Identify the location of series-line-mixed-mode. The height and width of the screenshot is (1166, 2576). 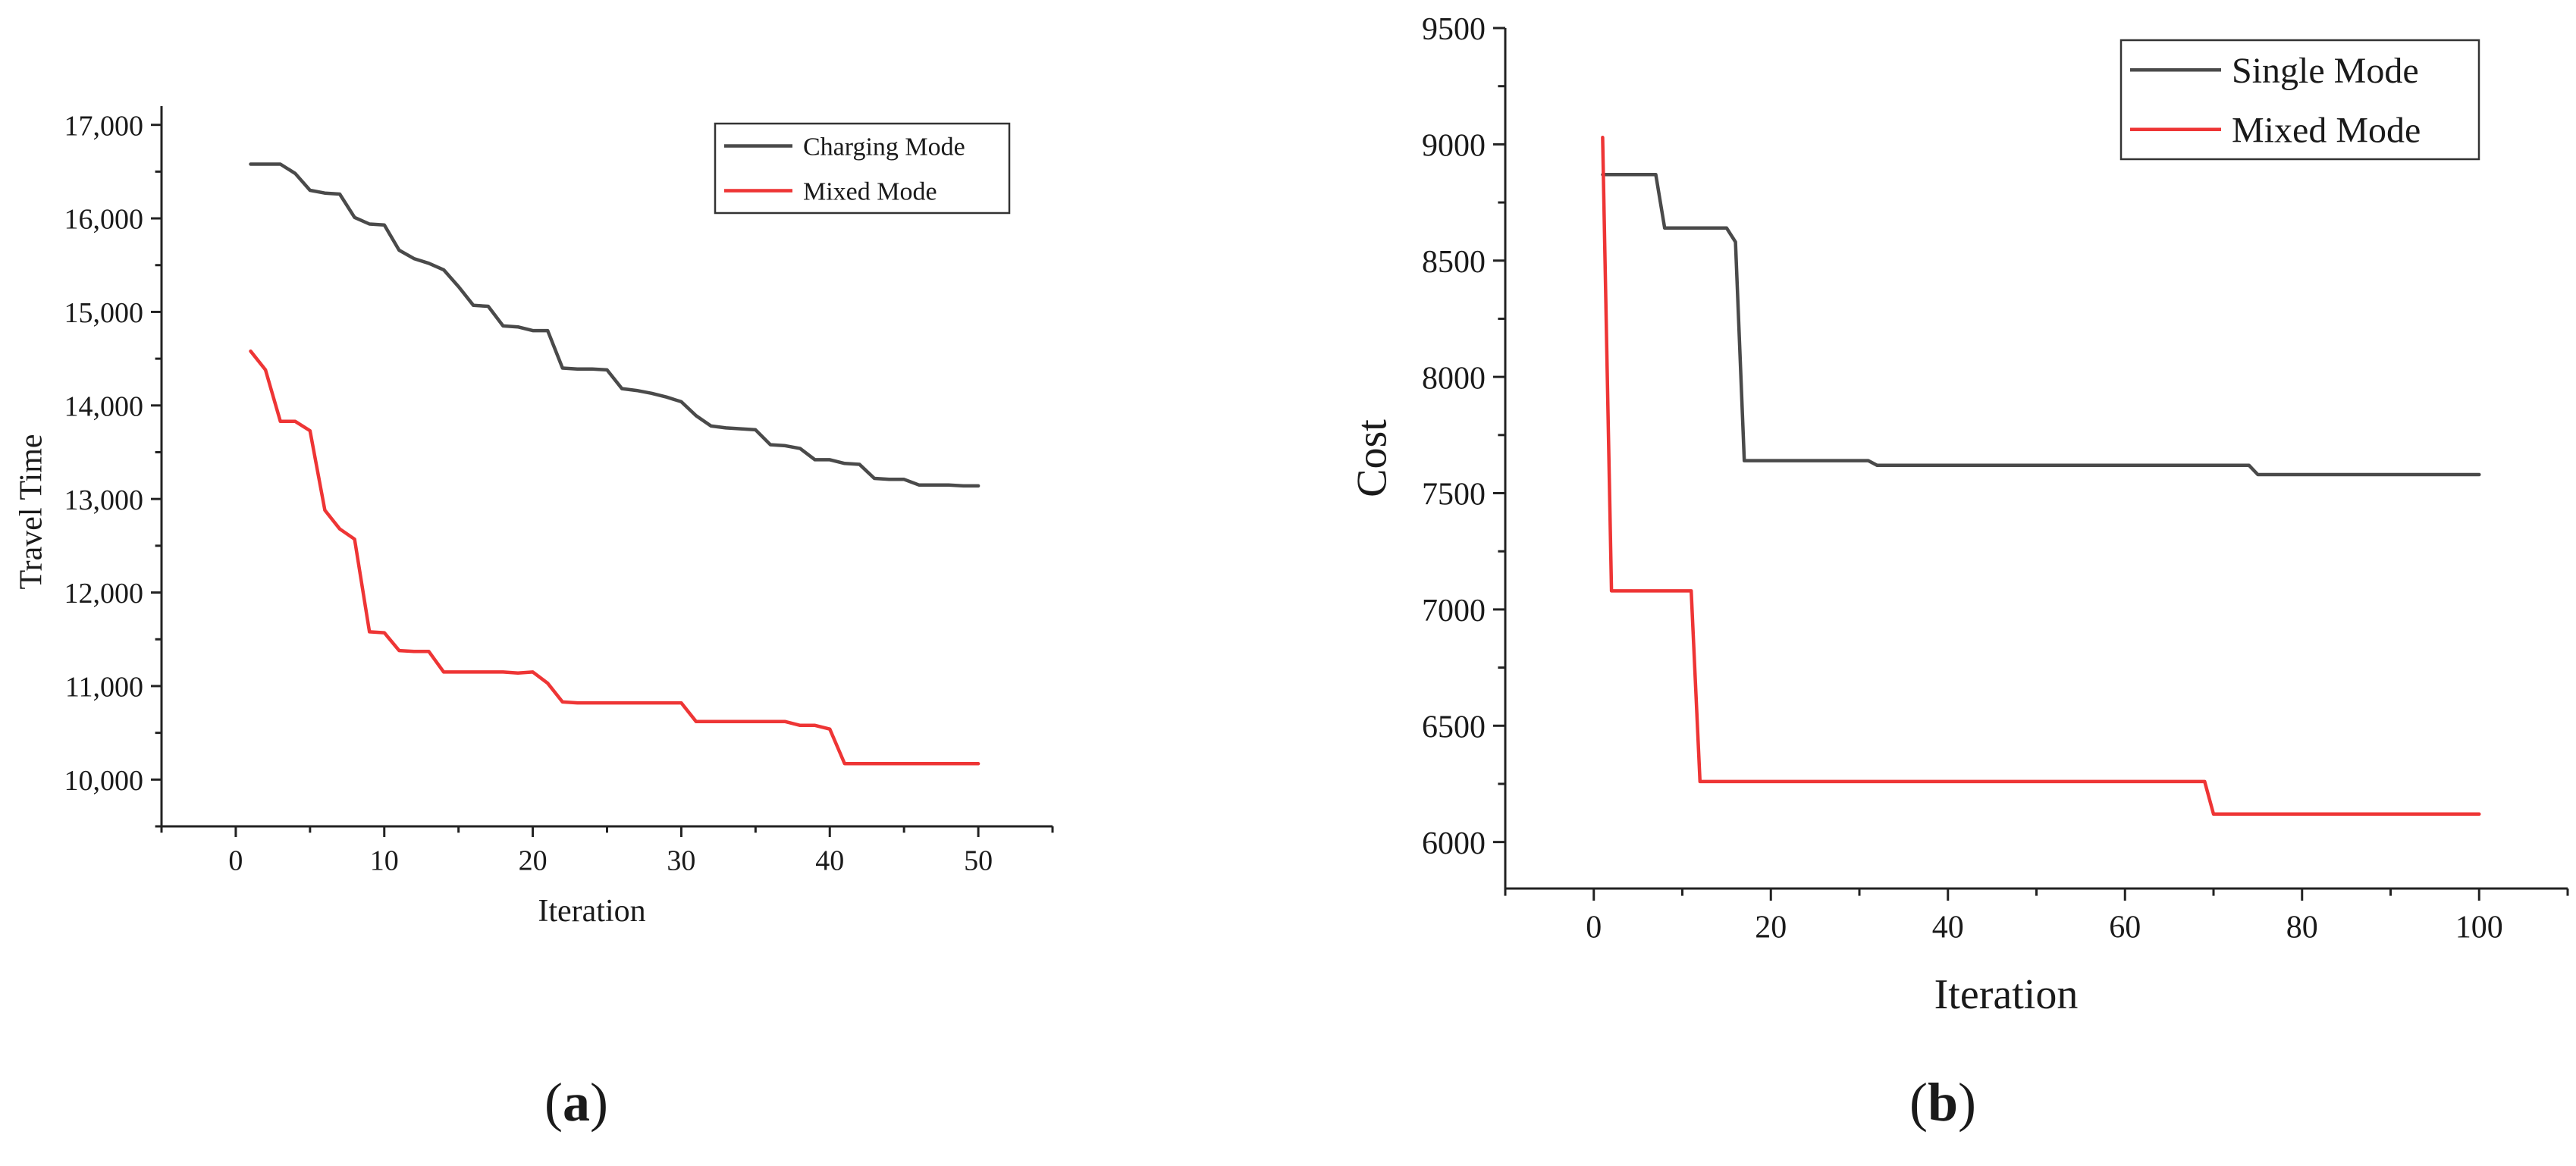
(615, 557).